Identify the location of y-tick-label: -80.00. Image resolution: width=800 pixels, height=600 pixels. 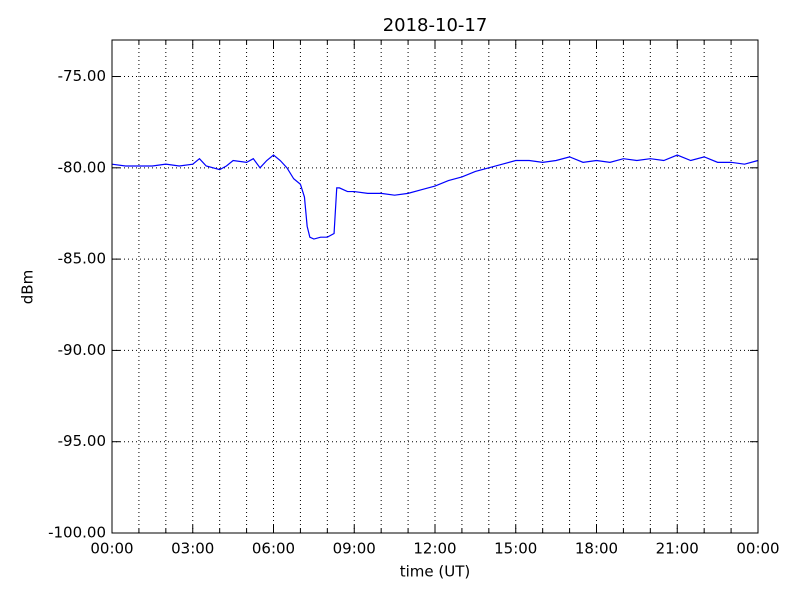
(82, 167).